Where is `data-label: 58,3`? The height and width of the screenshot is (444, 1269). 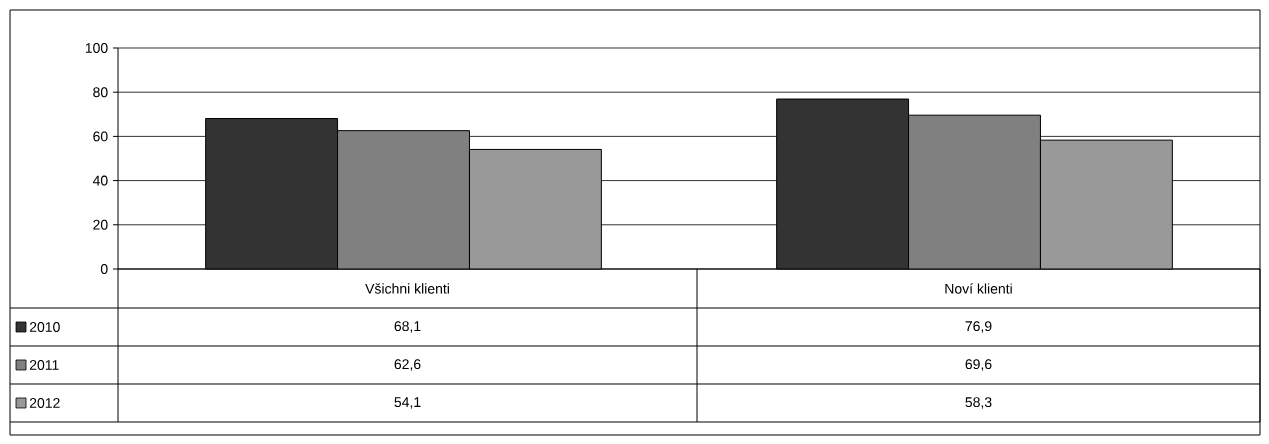 data-label: 58,3 is located at coordinates (978, 403).